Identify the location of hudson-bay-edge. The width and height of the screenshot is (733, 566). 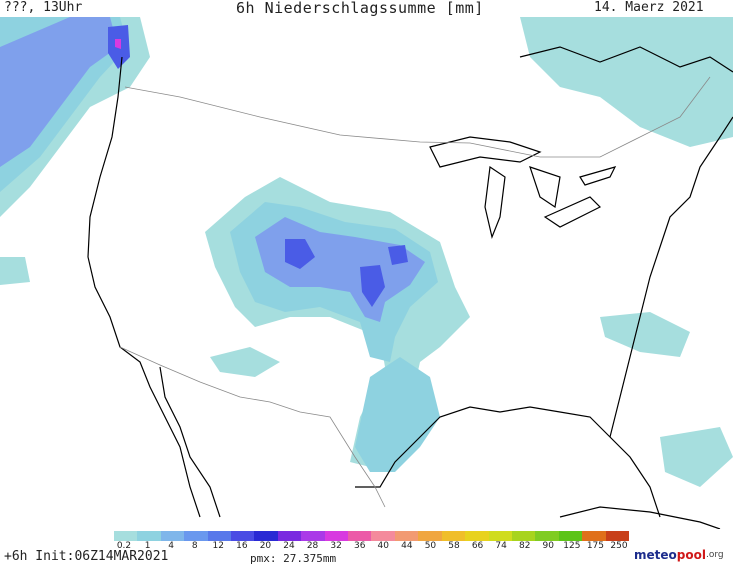
(626, 59).